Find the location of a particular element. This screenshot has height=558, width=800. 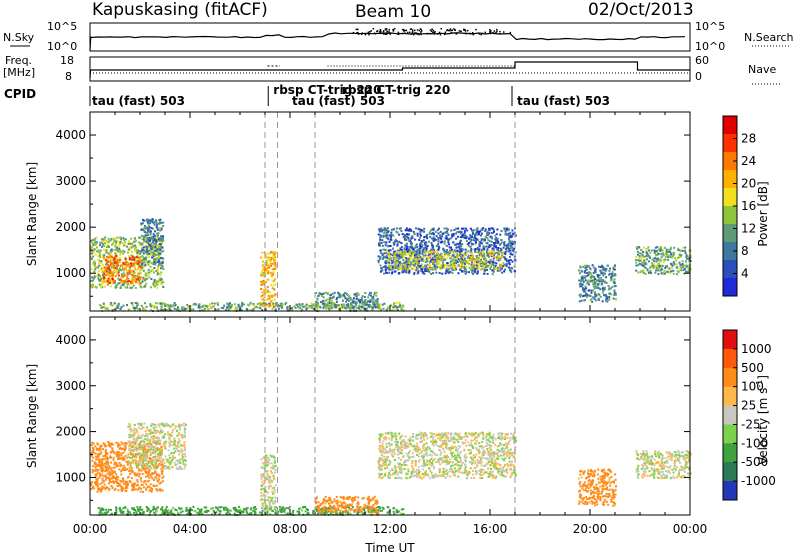

nave-tick-bottom: 0 is located at coordinates (698, 76).